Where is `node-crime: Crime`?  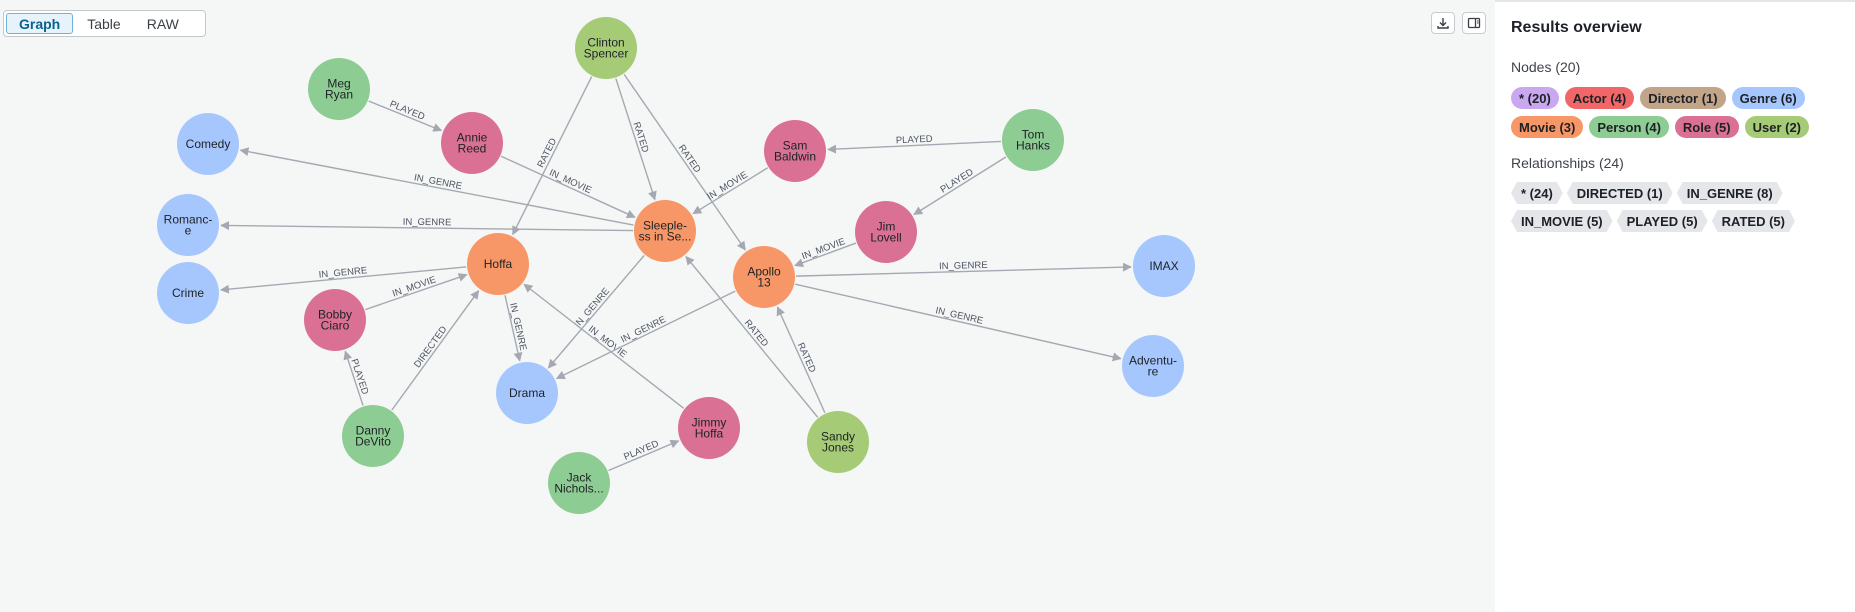
node-crime: Crime is located at coordinates (188, 293).